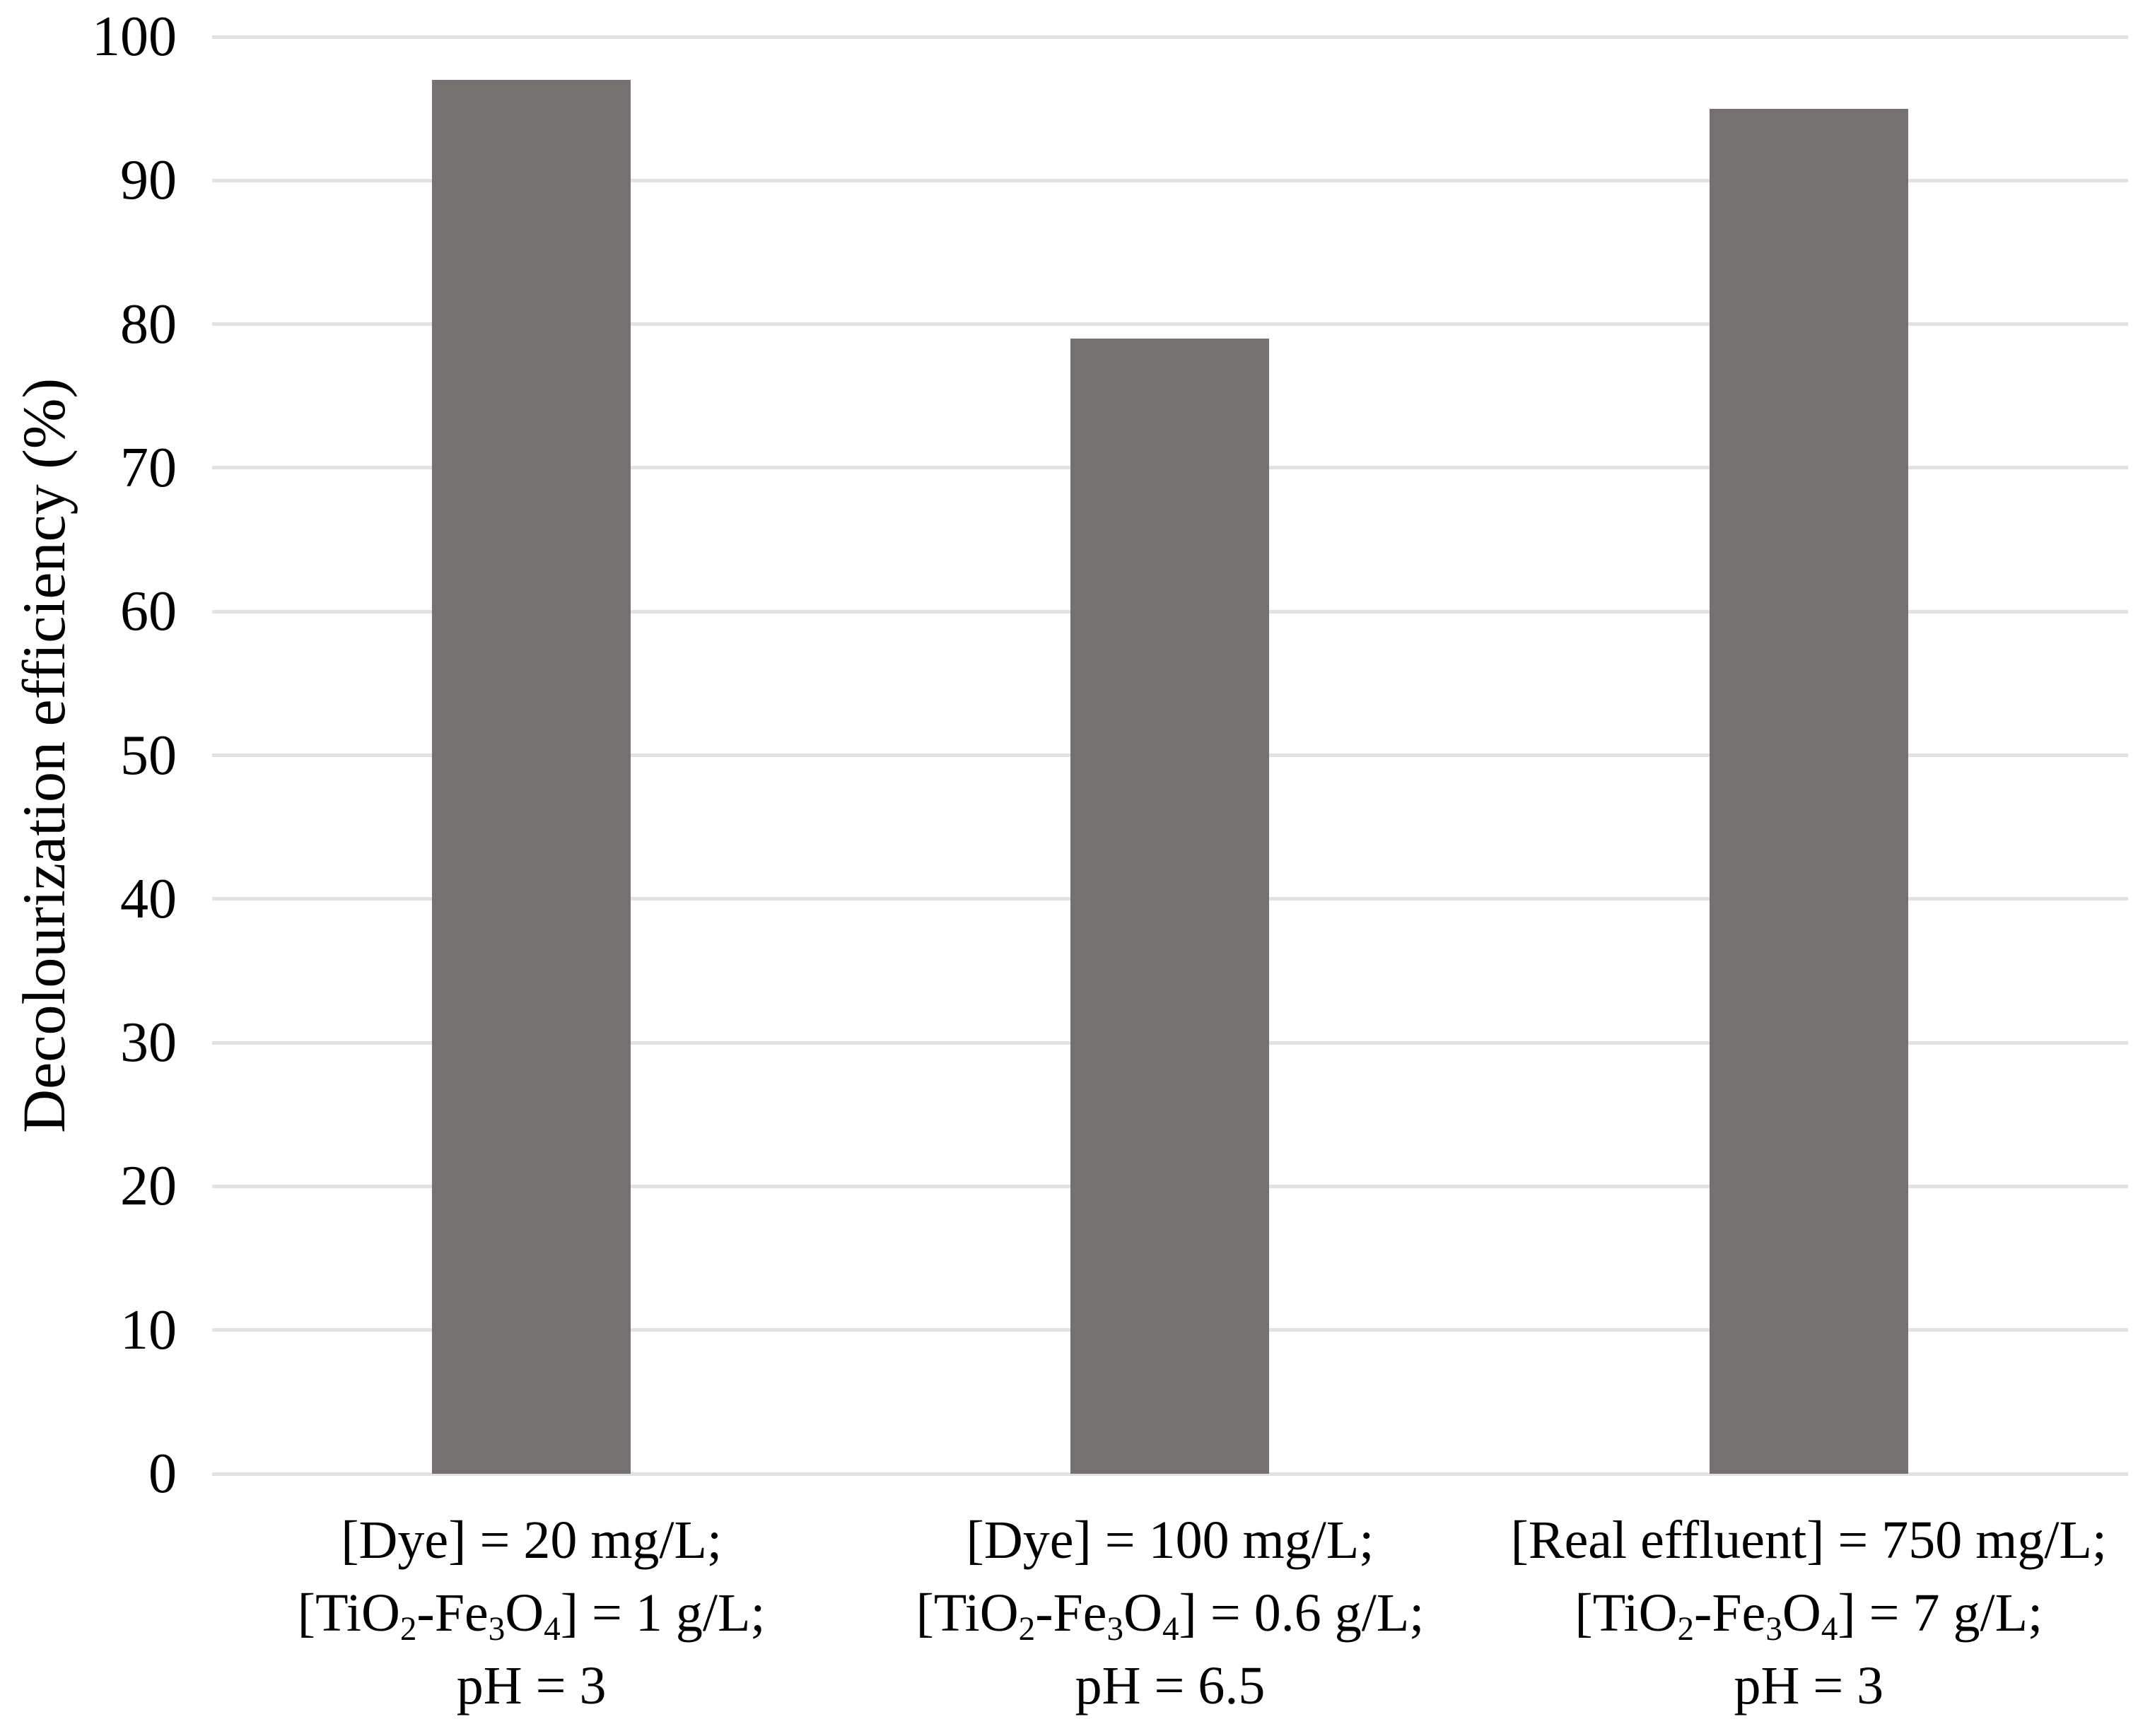 This screenshot has width=2138, height=1736. Describe the element at coordinates (148, 611) in the screenshot. I see `y-tick-label: 60` at that location.